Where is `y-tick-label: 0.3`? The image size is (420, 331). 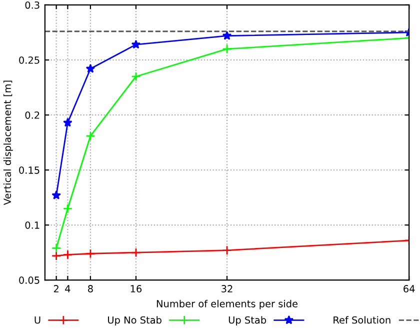
y-tick-label: 0.3 is located at coordinates (32, 5).